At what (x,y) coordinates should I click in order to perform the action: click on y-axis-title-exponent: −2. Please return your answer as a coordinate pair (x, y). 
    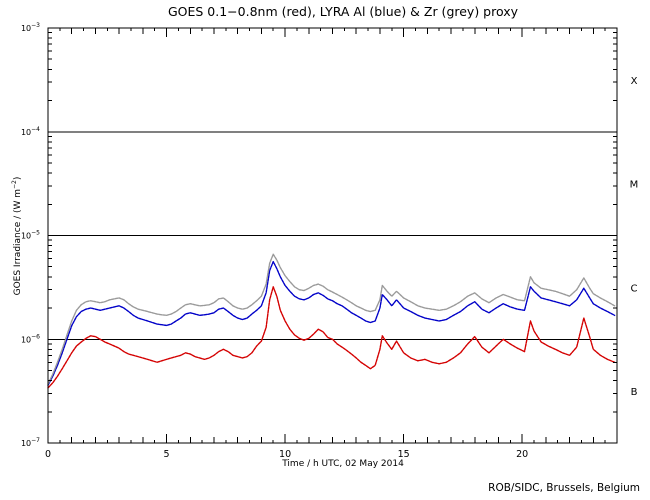
    Looking at the image, I should click on (14, 184).